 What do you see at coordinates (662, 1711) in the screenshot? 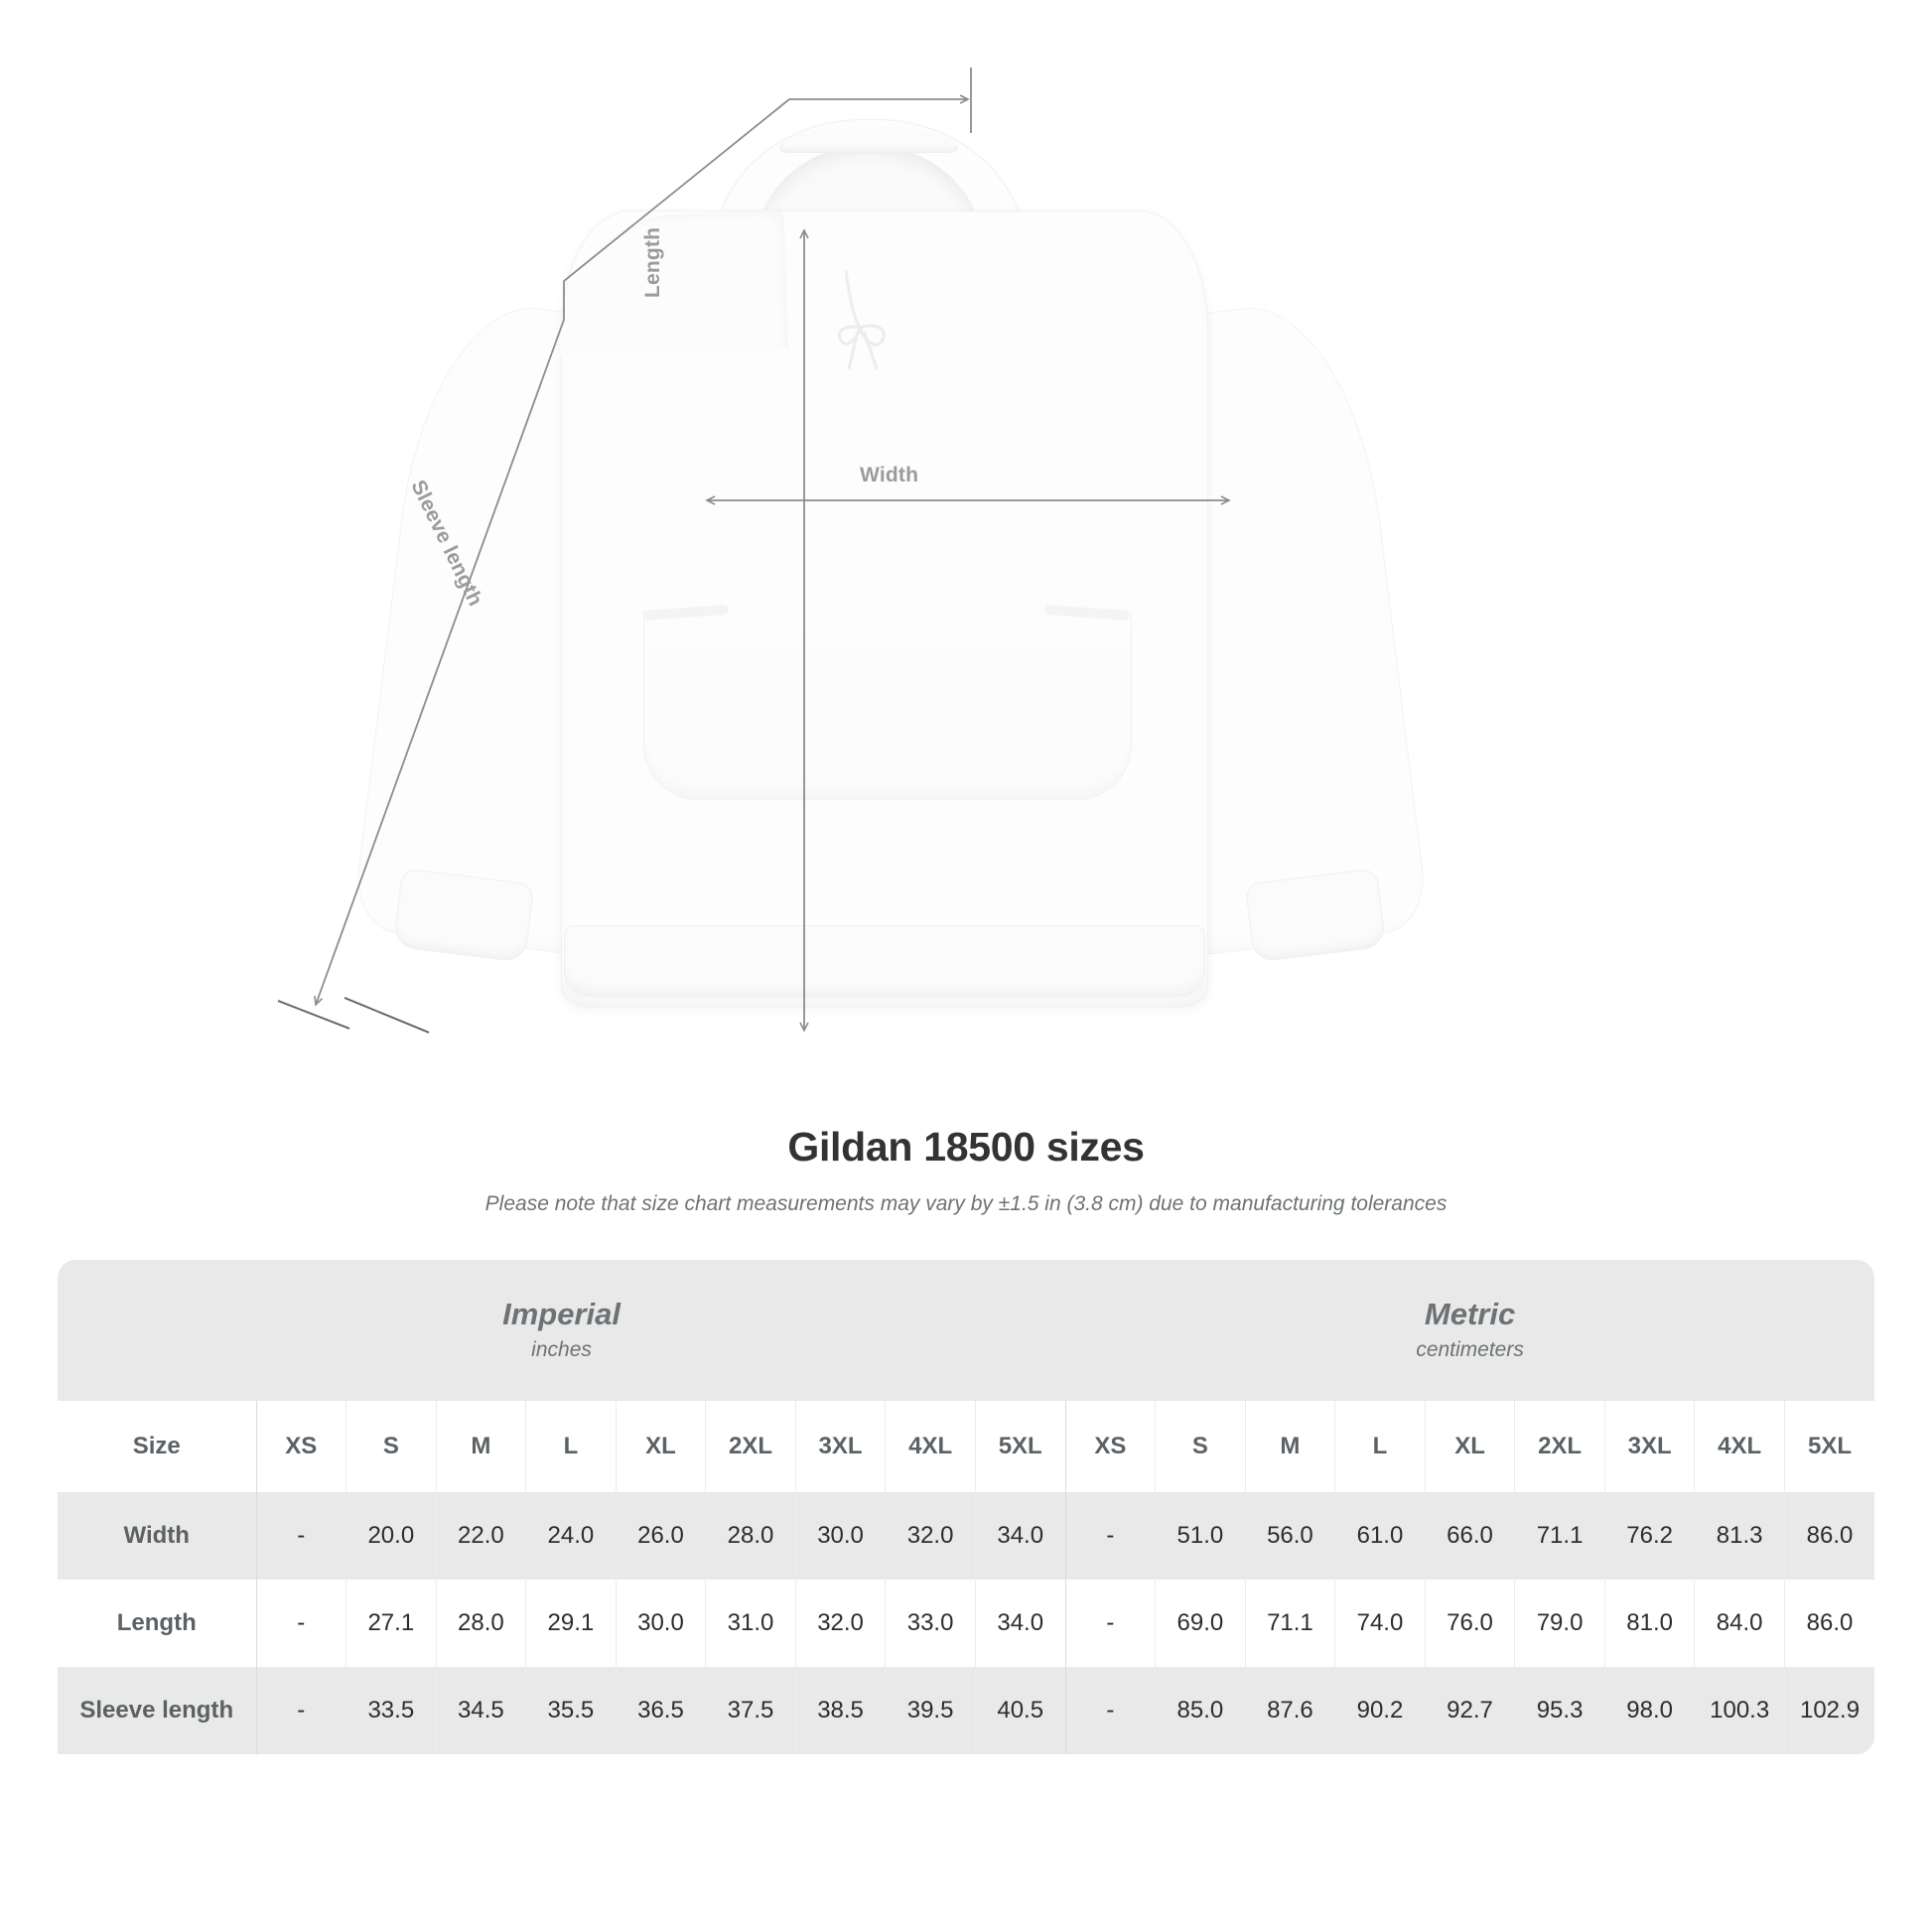
I see `cell-imperial: 36.5` at bounding box center [662, 1711].